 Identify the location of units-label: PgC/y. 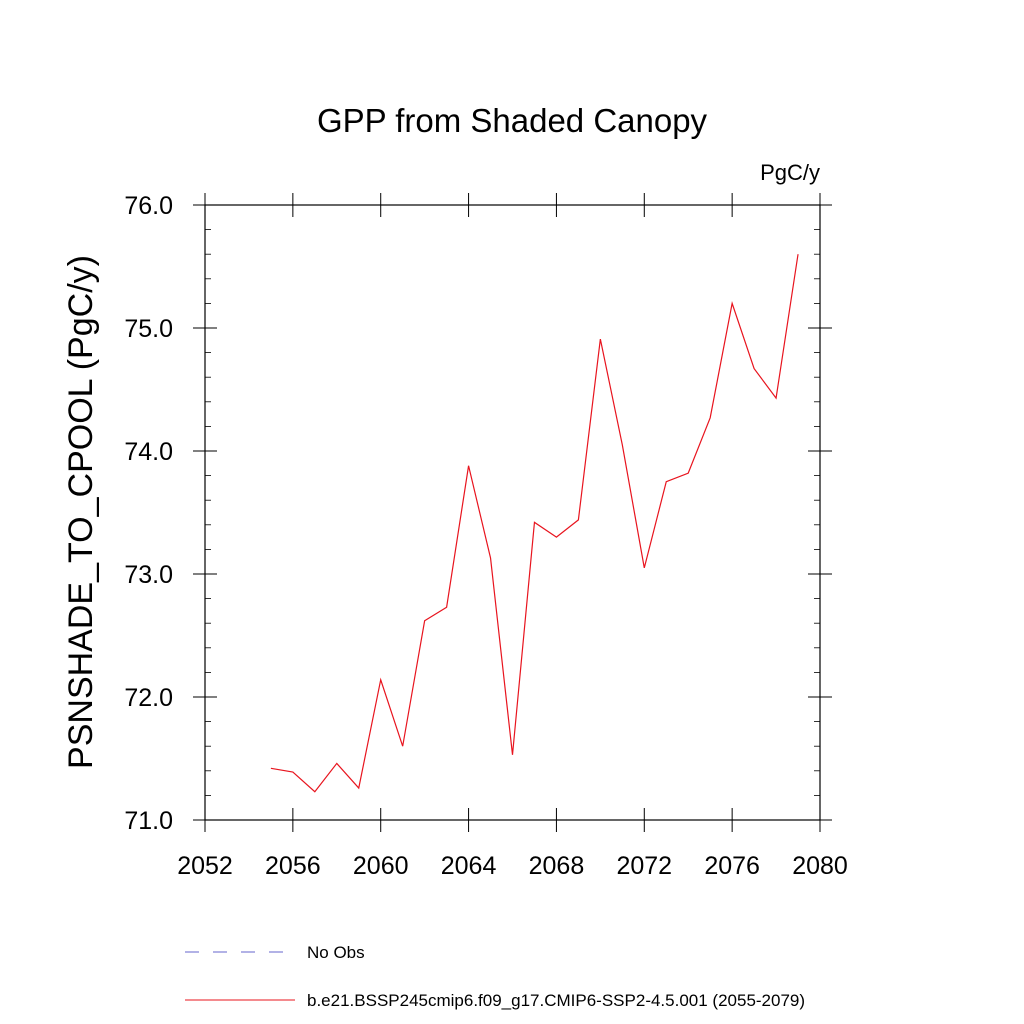
(790, 172).